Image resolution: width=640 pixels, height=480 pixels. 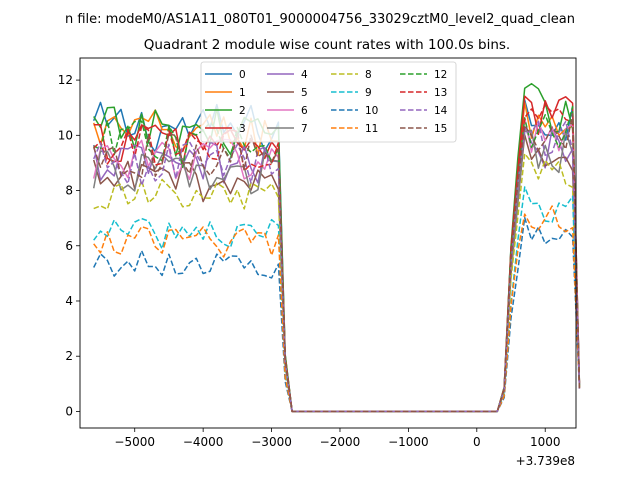 What do you see at coordinates (328, 102) in the screenshot?
I see `legend-box` at bounding box center [328, 102].